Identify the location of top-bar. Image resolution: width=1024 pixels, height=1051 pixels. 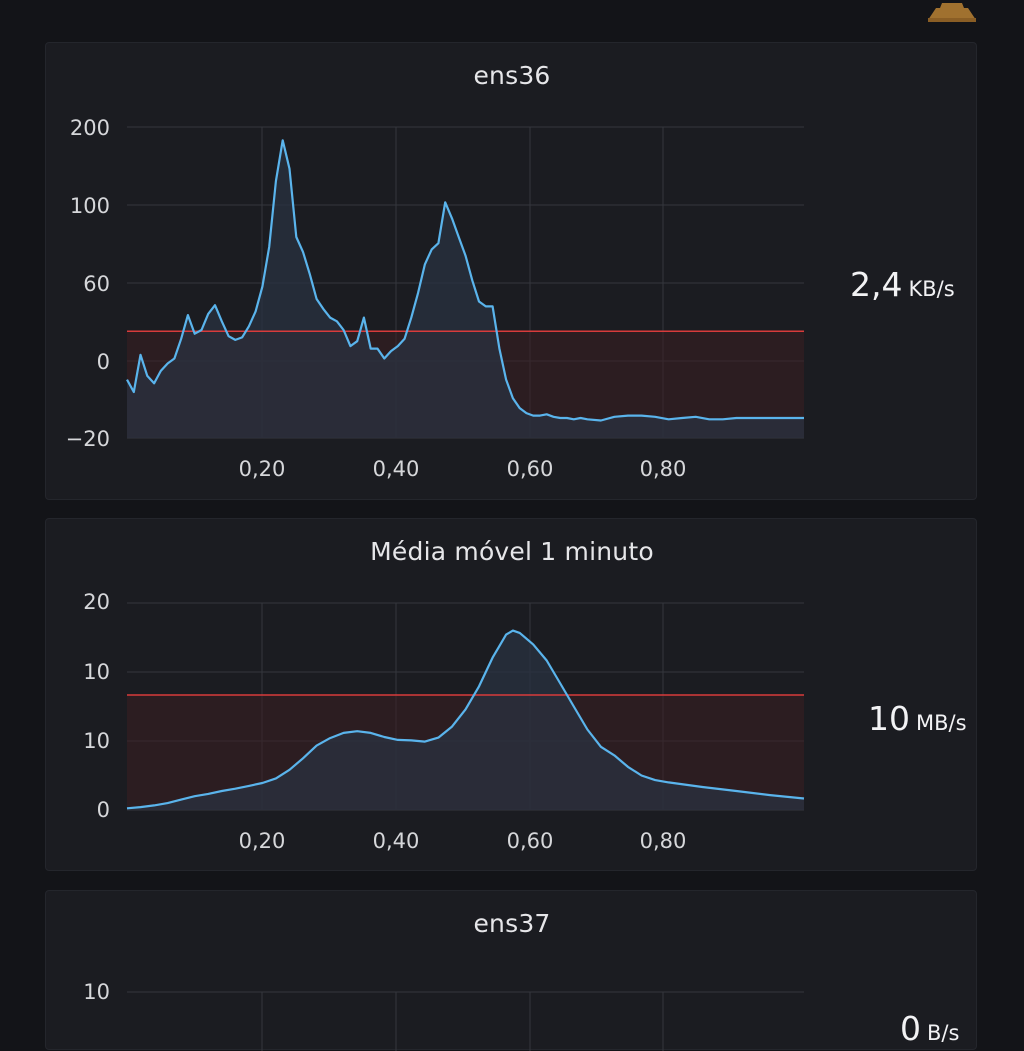
(512, 20).